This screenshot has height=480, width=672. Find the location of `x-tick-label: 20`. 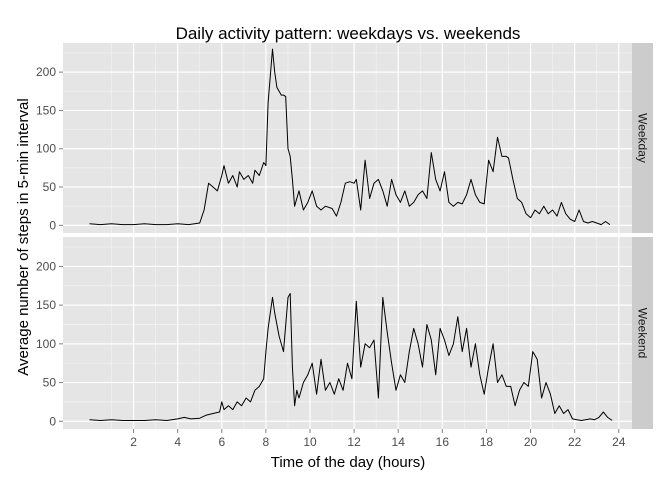

x-tick-label: 20 is located at coordinates (531, 442).